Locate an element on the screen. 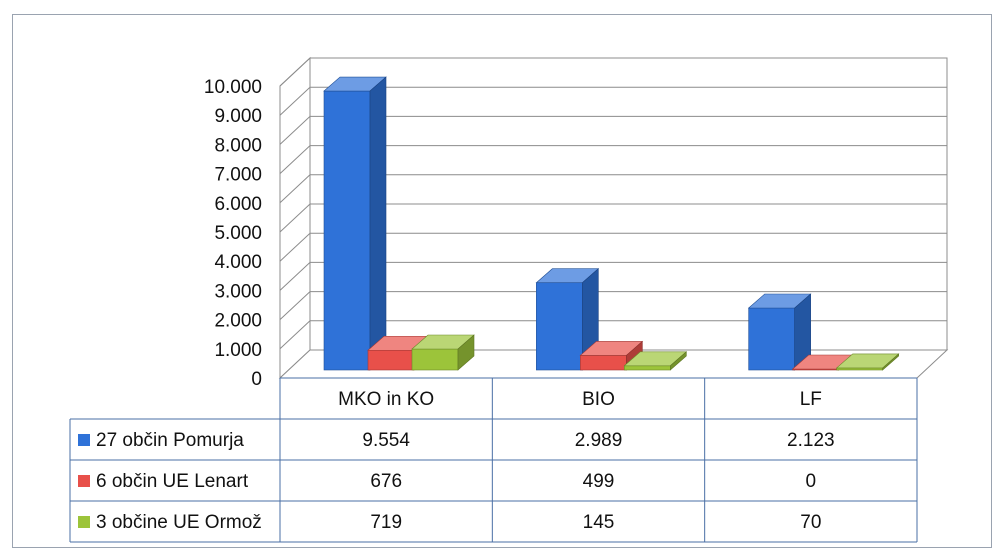 This screenshot has height=551, width=996. category-label: LF is located at coordinates (811, 399).